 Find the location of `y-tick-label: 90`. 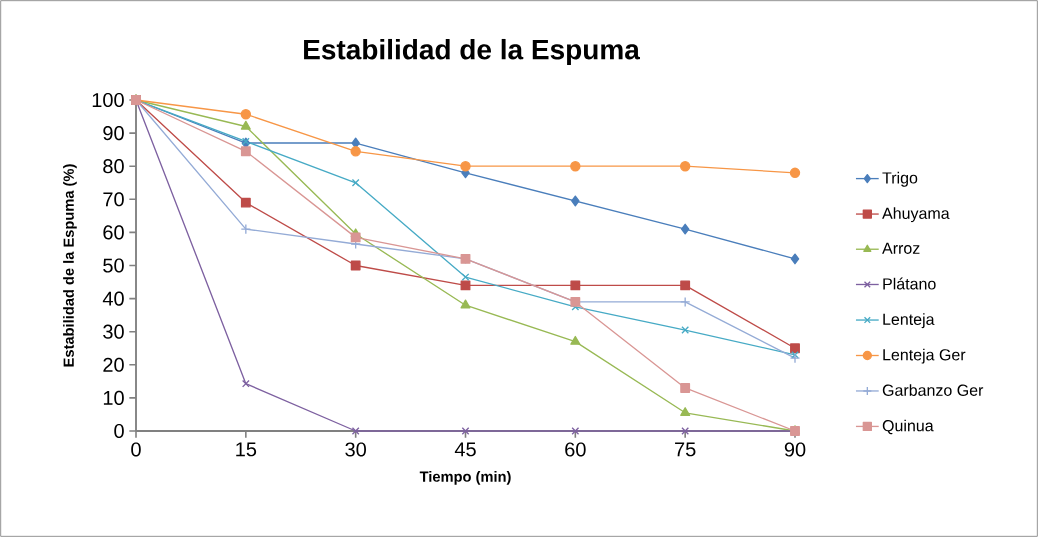

y-tick-label: 90 is located at coordinates (113, 133).